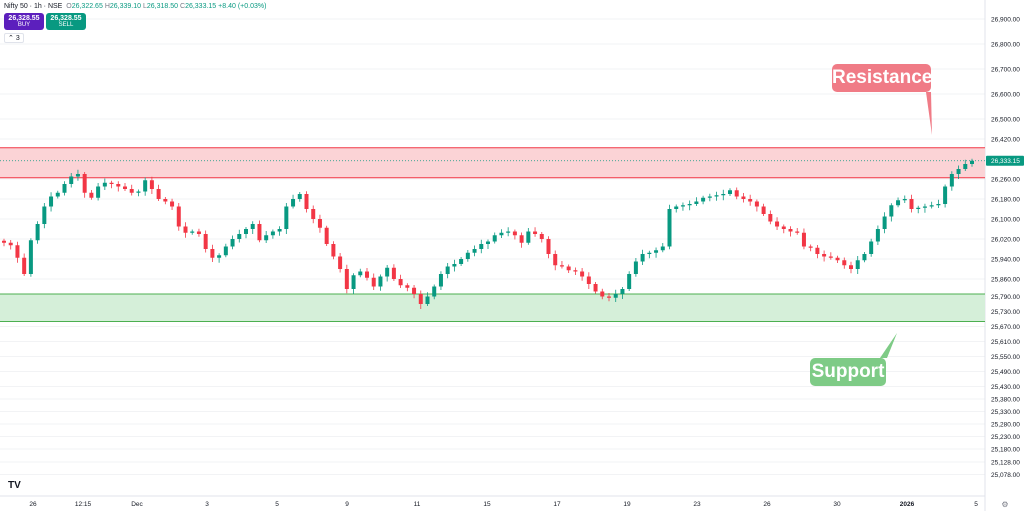 The image size is (1024, 511). What do you see at coordinates (1005, 425) in the screenshot?
I see `y-tick-label: 25,280.00` at bounding box center [1005, 425].